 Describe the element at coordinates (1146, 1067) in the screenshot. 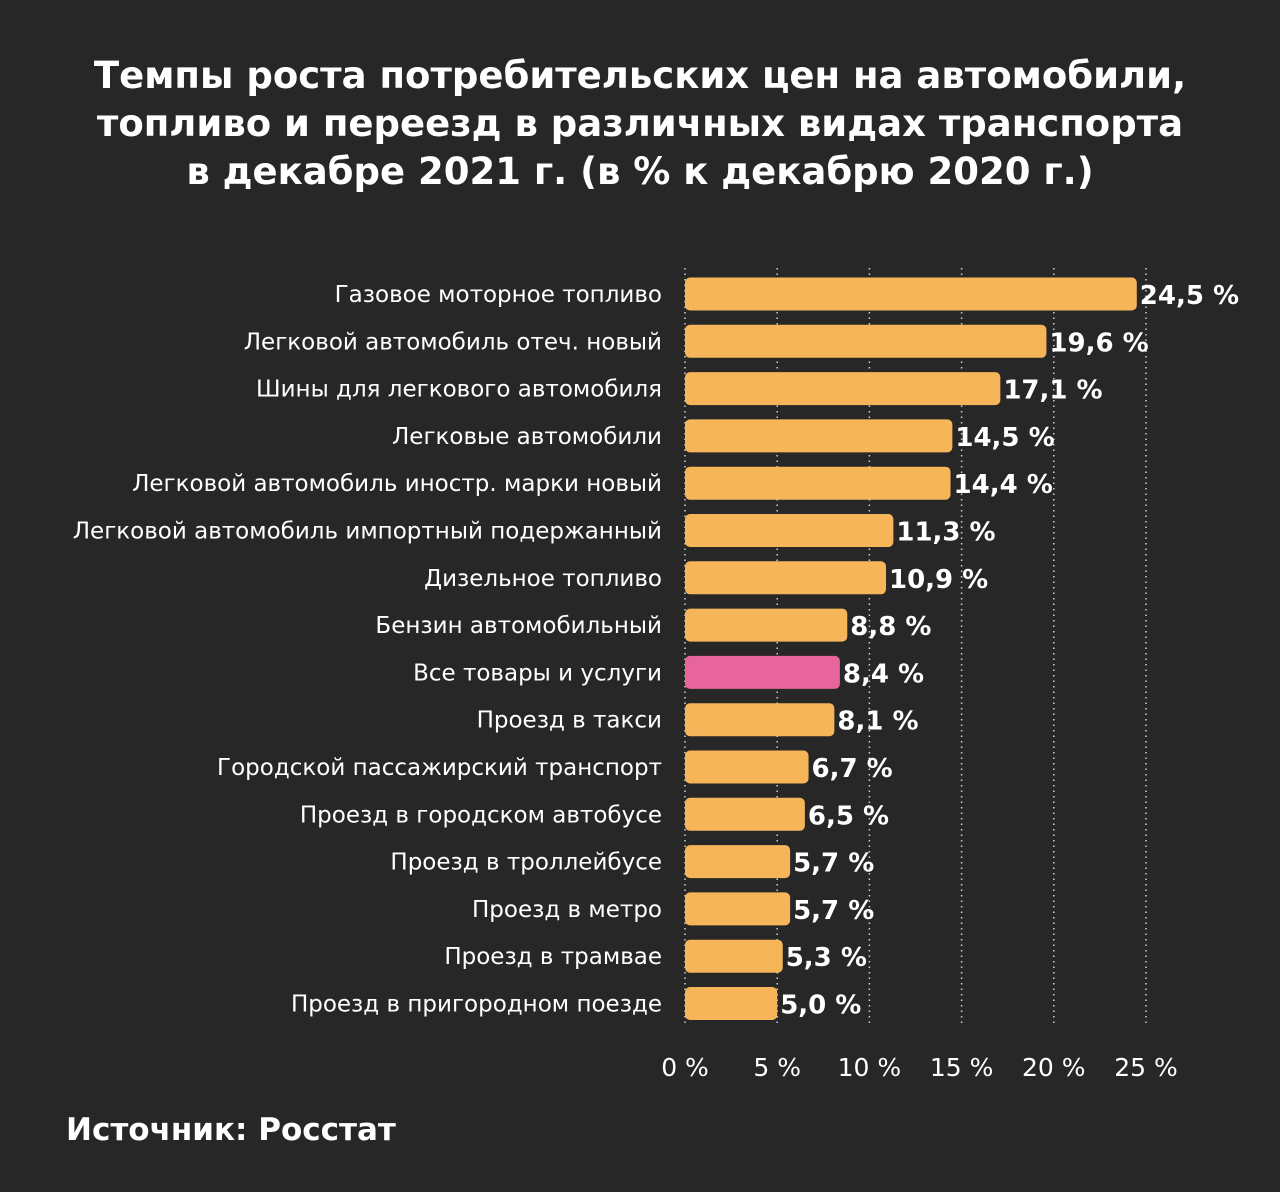

I see `x-tick-label: 25 %` at that location.